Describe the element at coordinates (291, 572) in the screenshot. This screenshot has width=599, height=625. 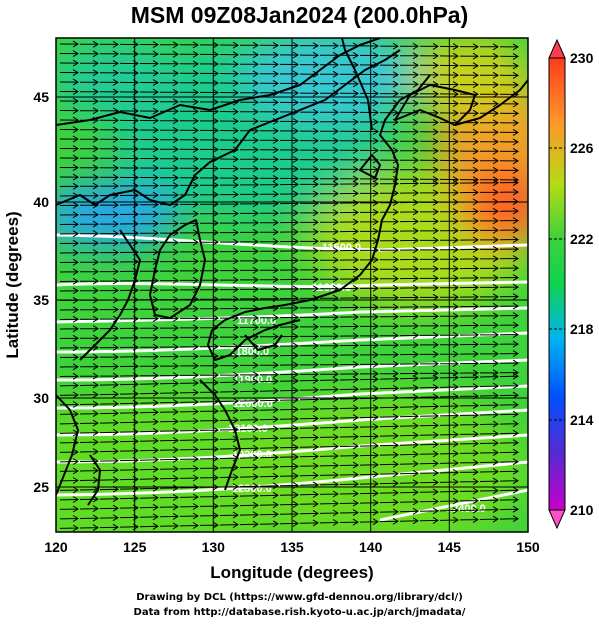
I see `x-axis-label: Longitude (degrees)` at that location.